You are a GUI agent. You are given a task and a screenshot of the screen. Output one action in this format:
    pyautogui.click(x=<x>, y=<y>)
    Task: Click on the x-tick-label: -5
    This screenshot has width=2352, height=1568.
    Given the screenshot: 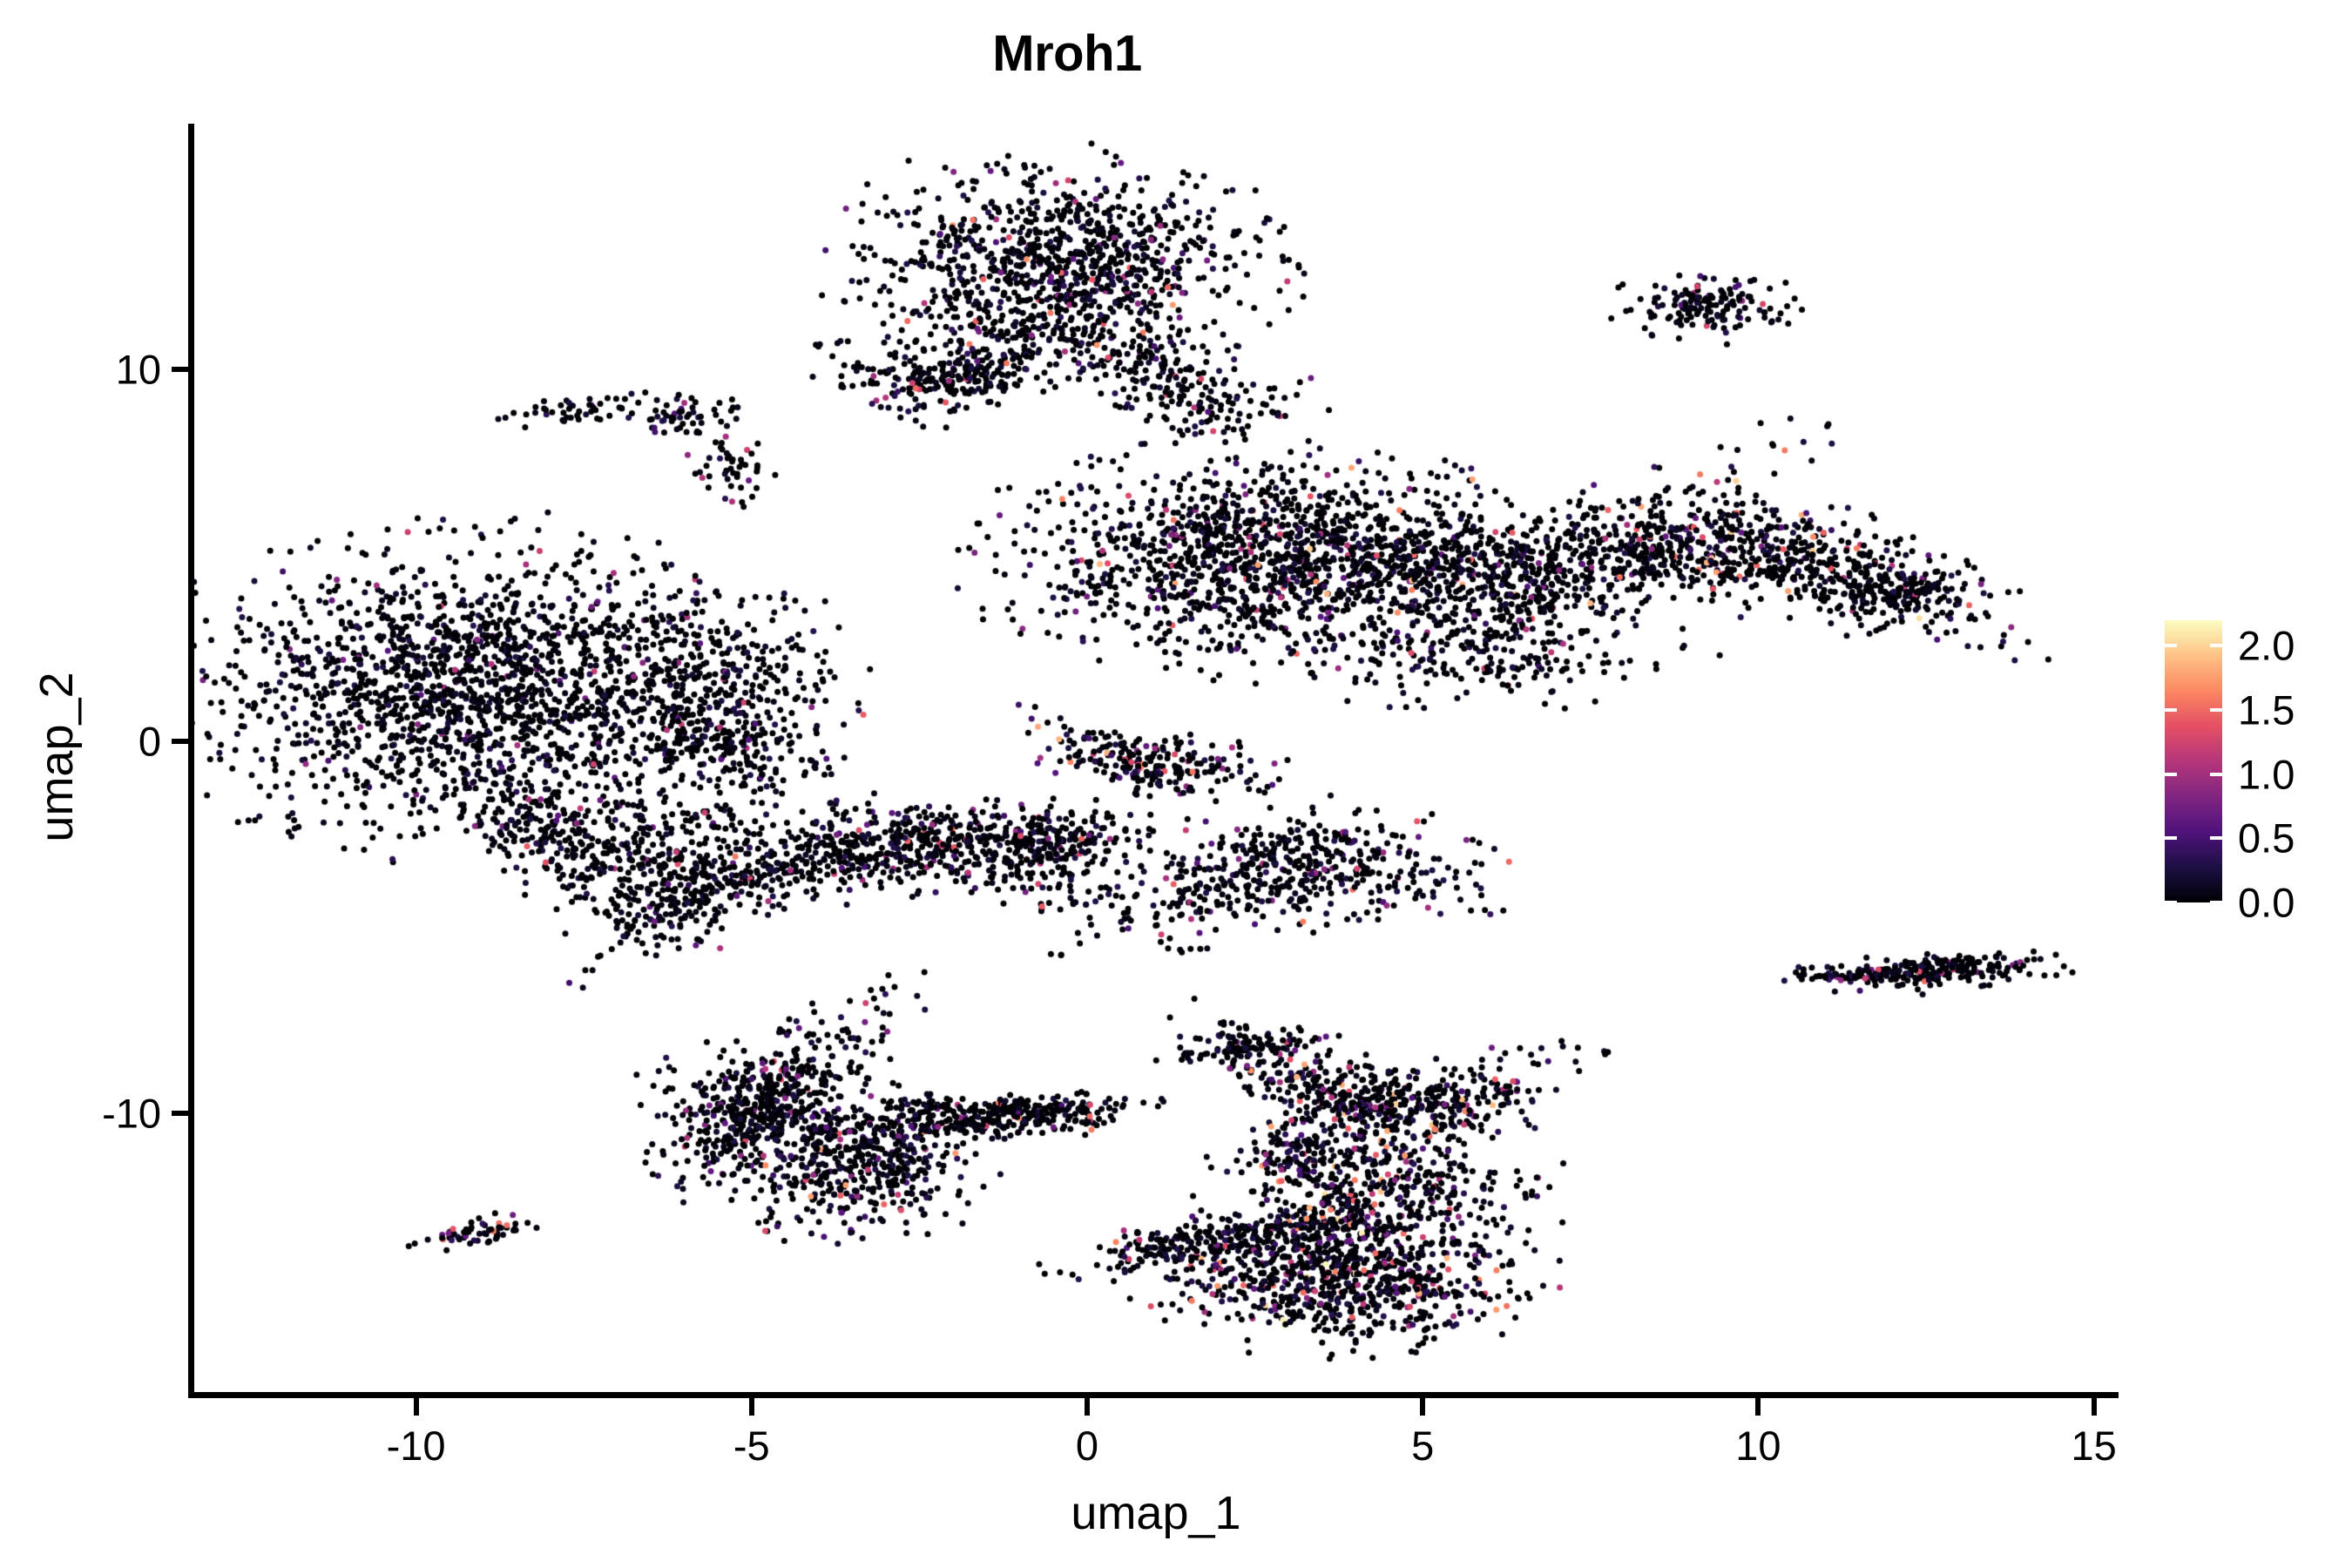 What is the action you would take?
    pyautogui.click(x=751, y=1446)
    